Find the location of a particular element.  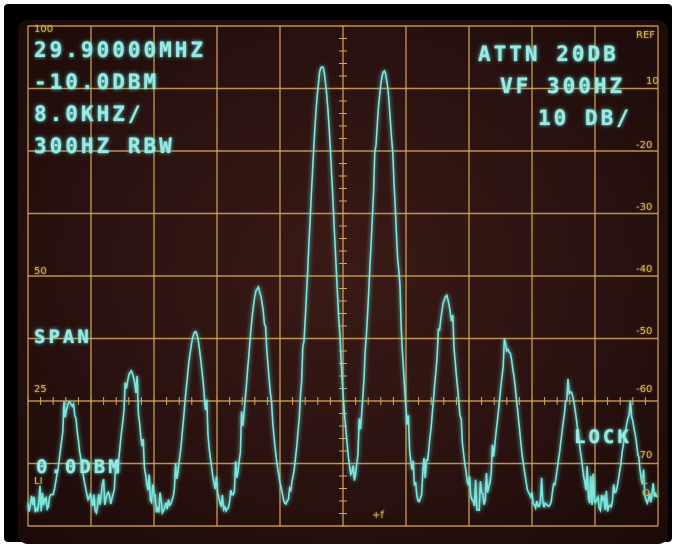

frequency-axis-label: +f is located at coordinates (378, 515).